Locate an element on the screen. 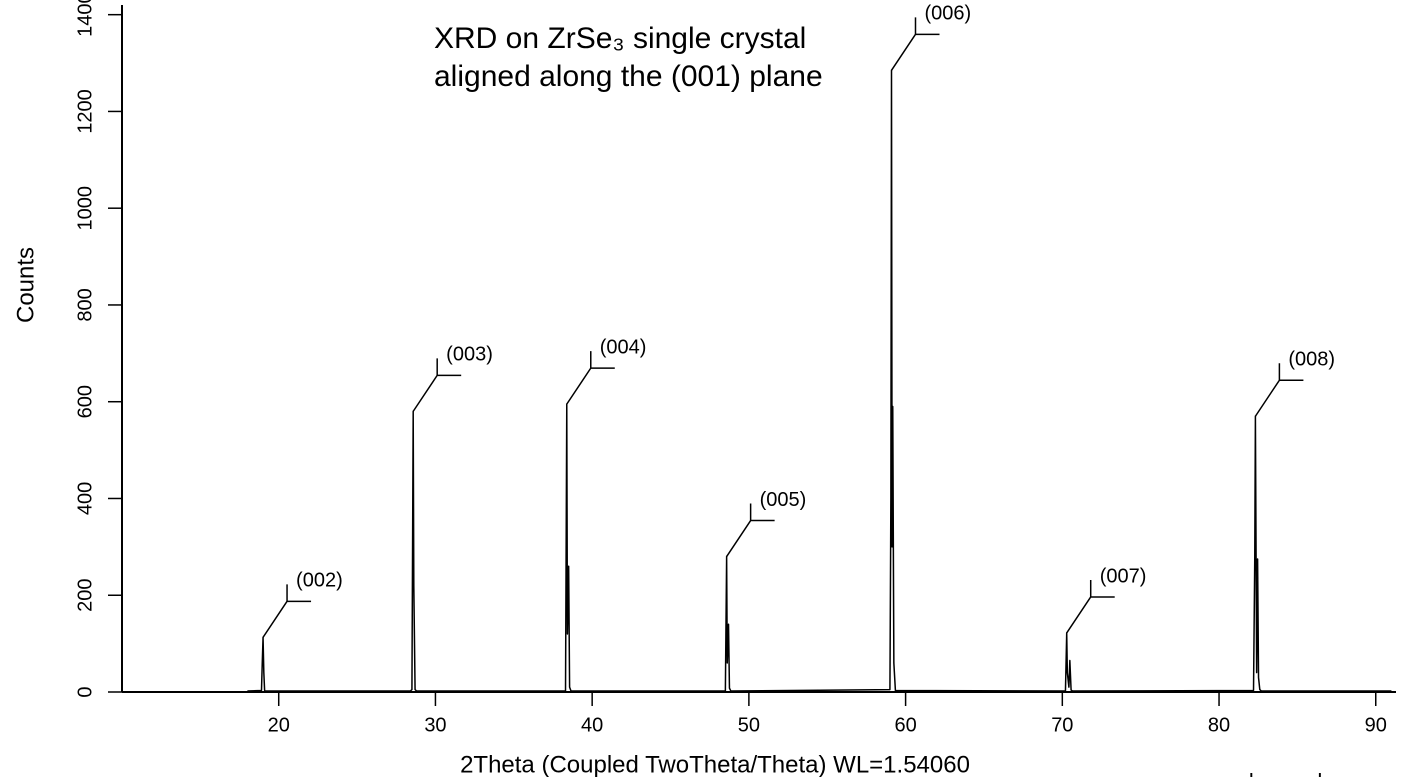 The image size is (1414, 777). y-tick-label: 600 is located at coordinates (85, 401).